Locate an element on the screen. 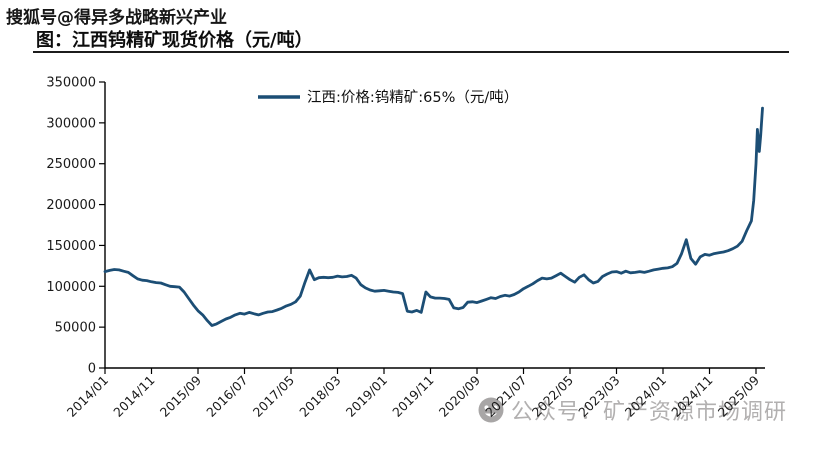 This screenshot has height=449, width=815. y-tick-label: 150000 is located at coordinates (71, 246).